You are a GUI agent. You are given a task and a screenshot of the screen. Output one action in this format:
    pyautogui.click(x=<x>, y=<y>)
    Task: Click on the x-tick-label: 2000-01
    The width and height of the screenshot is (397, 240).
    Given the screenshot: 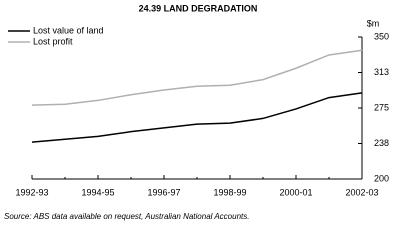 What is the action you would take?
    pyautogui.click(x=295, y=192)
    